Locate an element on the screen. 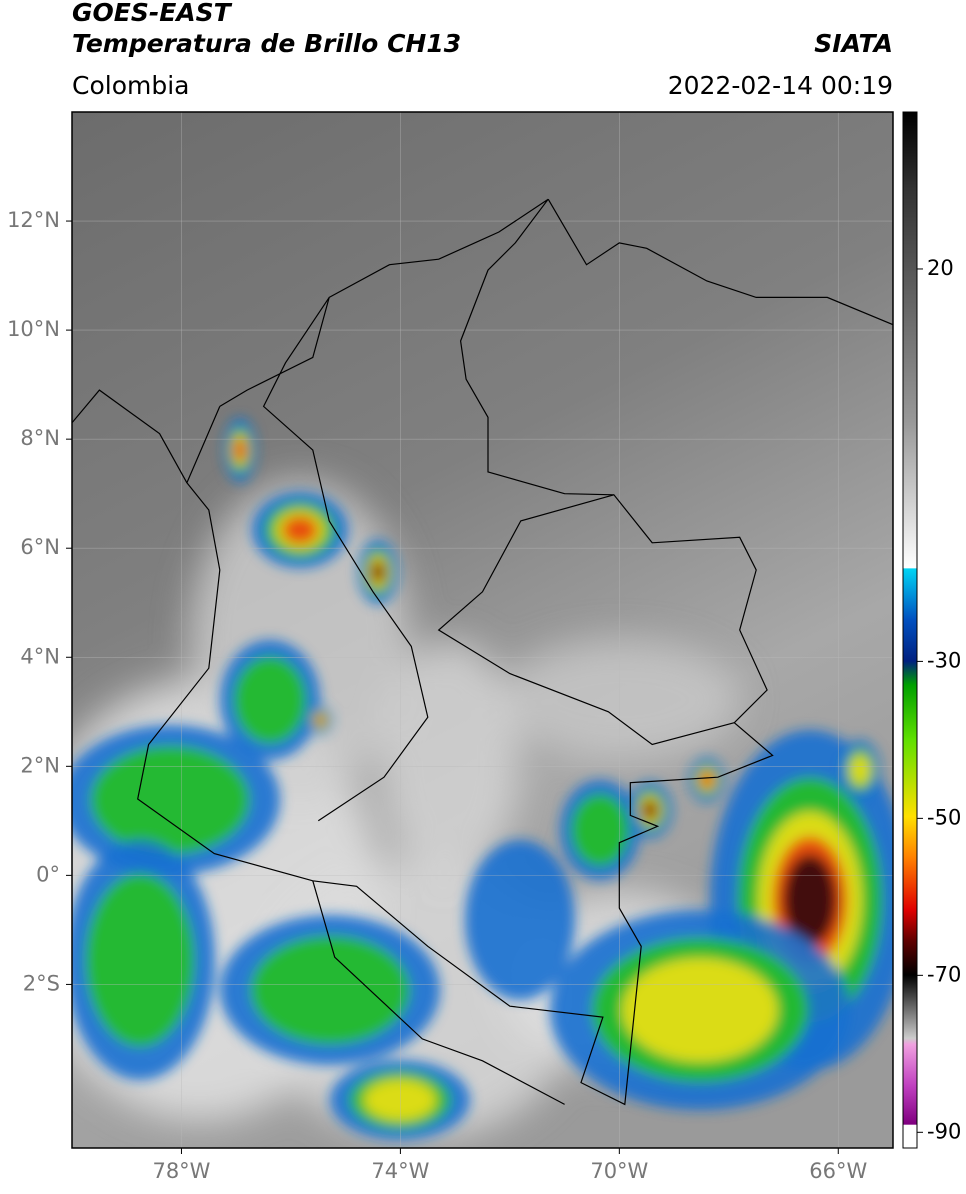  datetime: 2022-02-14 00:19 is located at coordinates (780, 85).